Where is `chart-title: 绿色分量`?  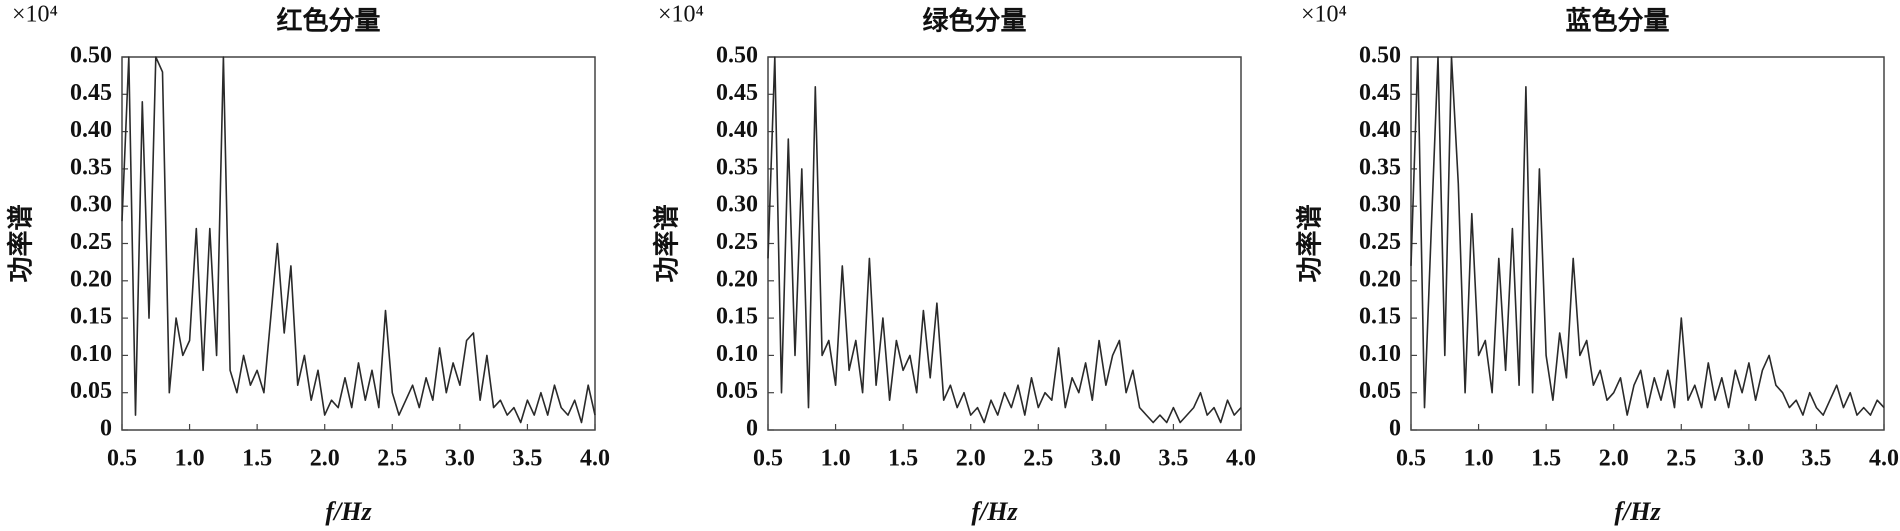
chart-title: 绿色分量 is located at coordinates (974, 21).